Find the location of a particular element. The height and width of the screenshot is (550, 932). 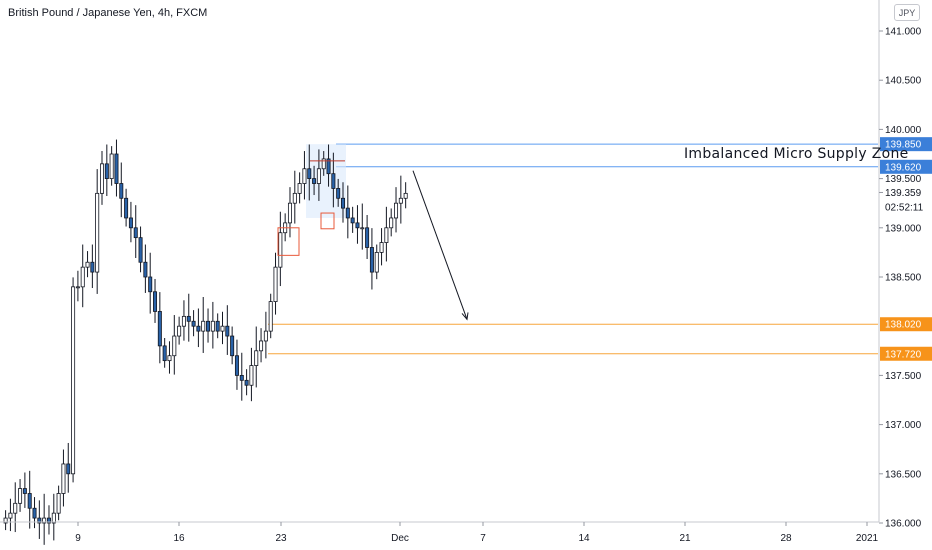

price-label: 137.720 is located at coordinates (903, 354).